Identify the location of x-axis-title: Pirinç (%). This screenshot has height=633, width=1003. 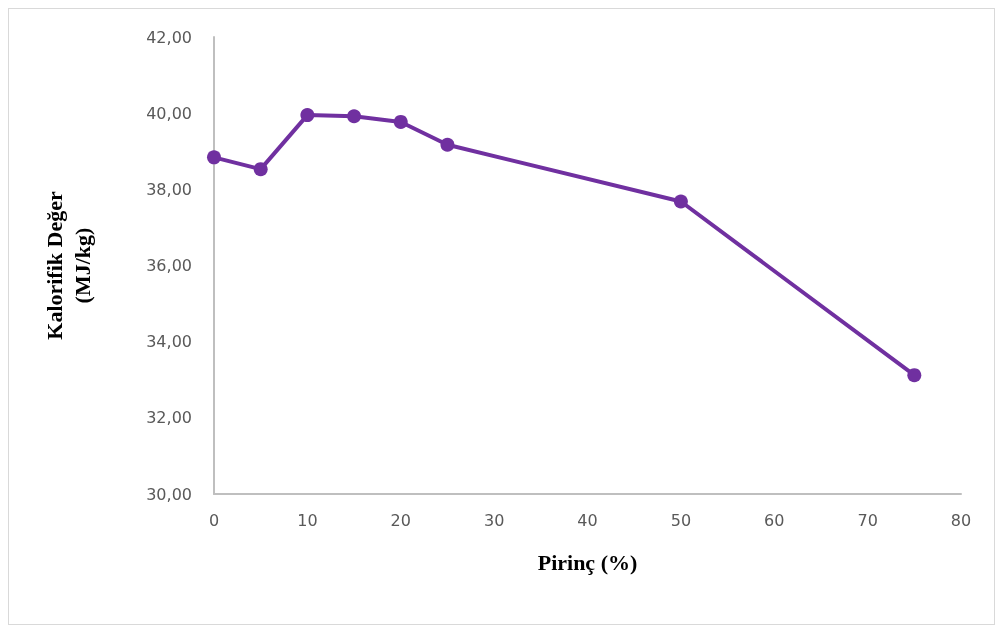
(587, 562).